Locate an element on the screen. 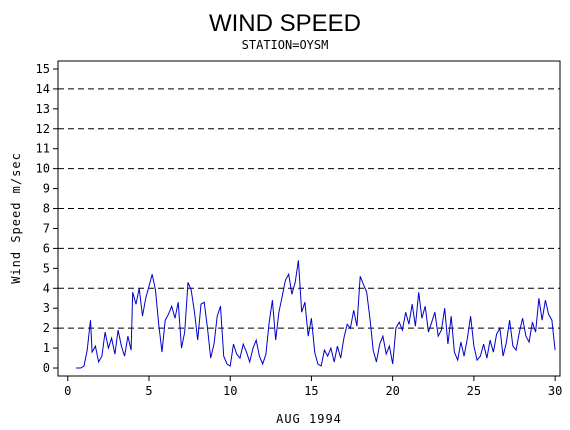 The image size is (570, 430). x-tick-label-25: 25 is located at coordinates (474, 391).